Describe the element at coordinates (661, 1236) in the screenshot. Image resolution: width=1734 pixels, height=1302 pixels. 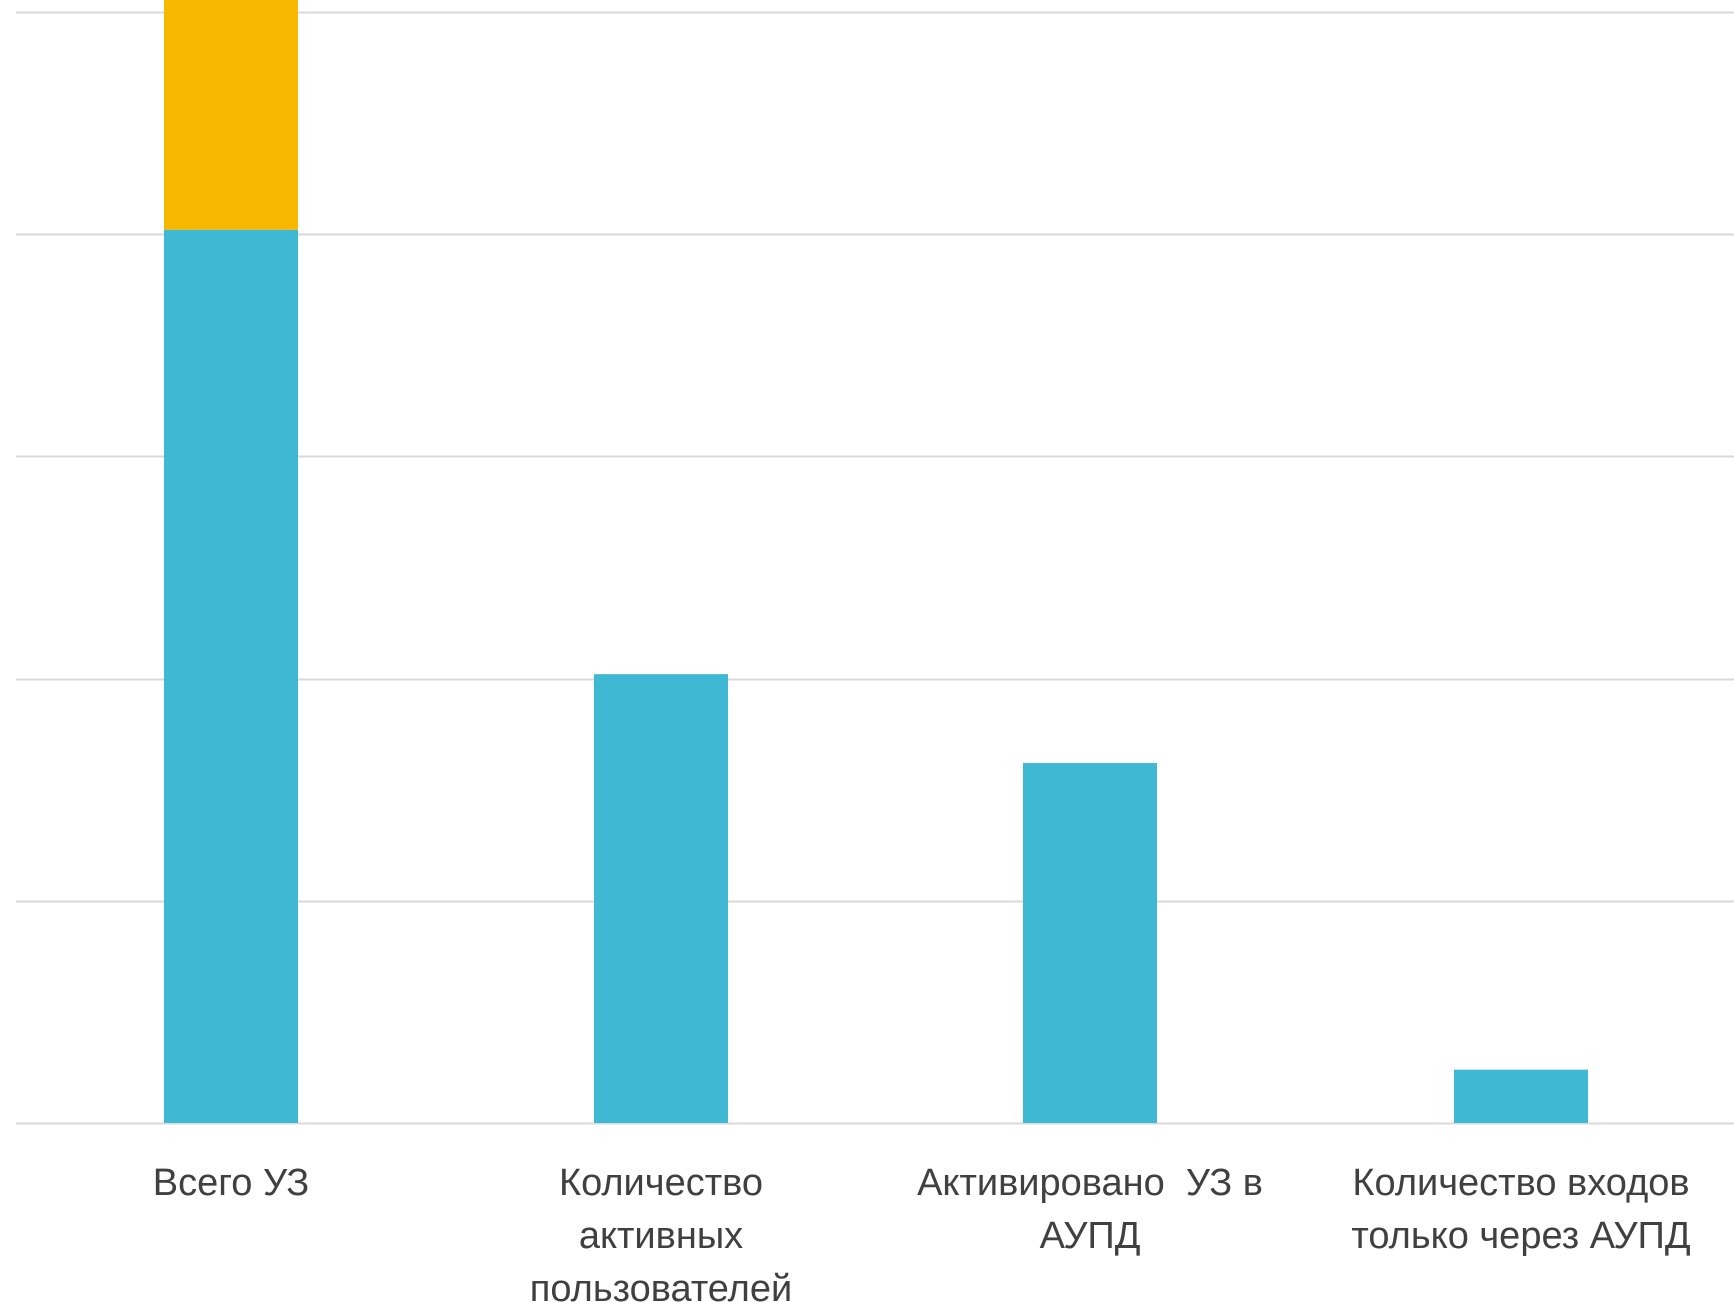
I see `category-label-line: активных` at that location.